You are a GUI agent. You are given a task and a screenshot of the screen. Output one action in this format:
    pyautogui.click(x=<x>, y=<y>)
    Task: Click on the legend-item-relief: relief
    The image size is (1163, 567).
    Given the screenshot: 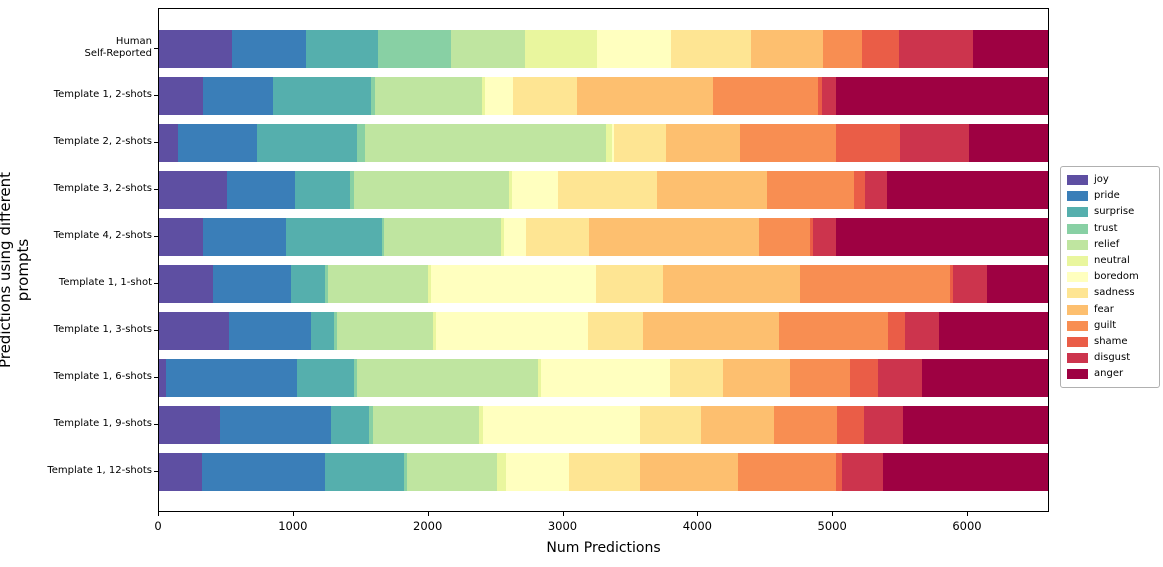 What is the action you would take?
    pyautogui.click(x=1109, y=245)
    